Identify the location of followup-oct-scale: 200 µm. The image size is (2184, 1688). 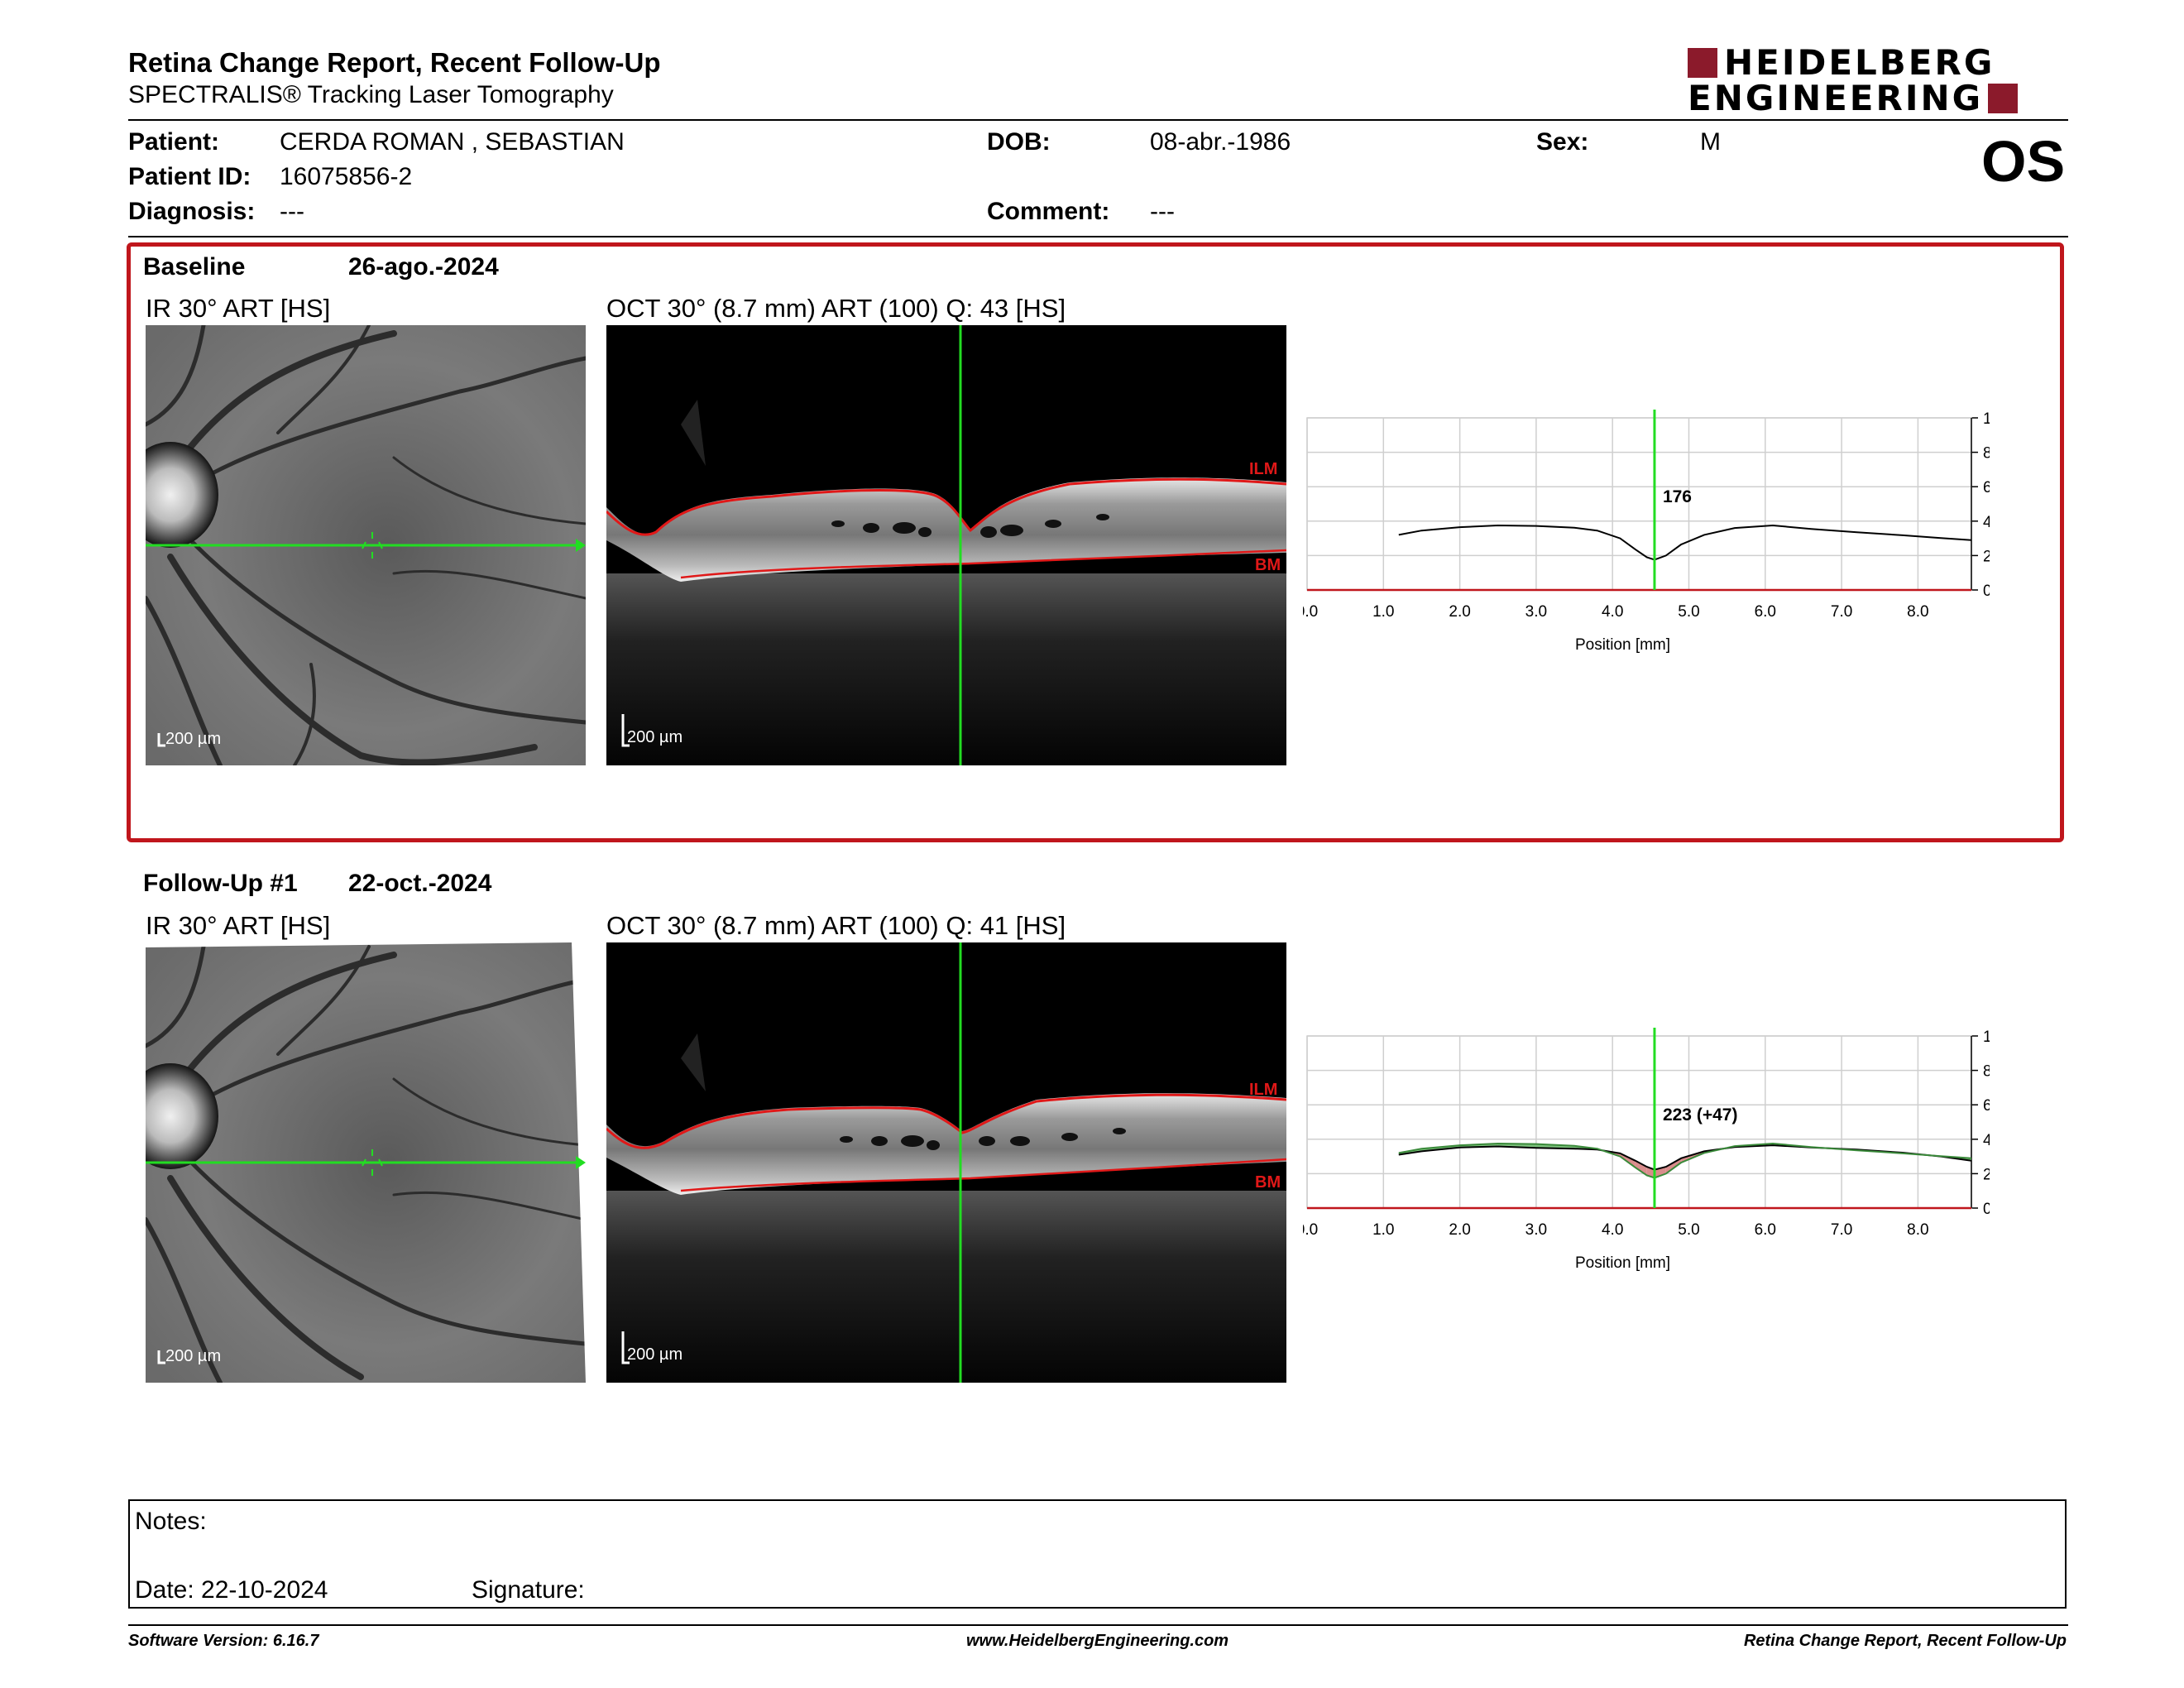
(655, 1354).